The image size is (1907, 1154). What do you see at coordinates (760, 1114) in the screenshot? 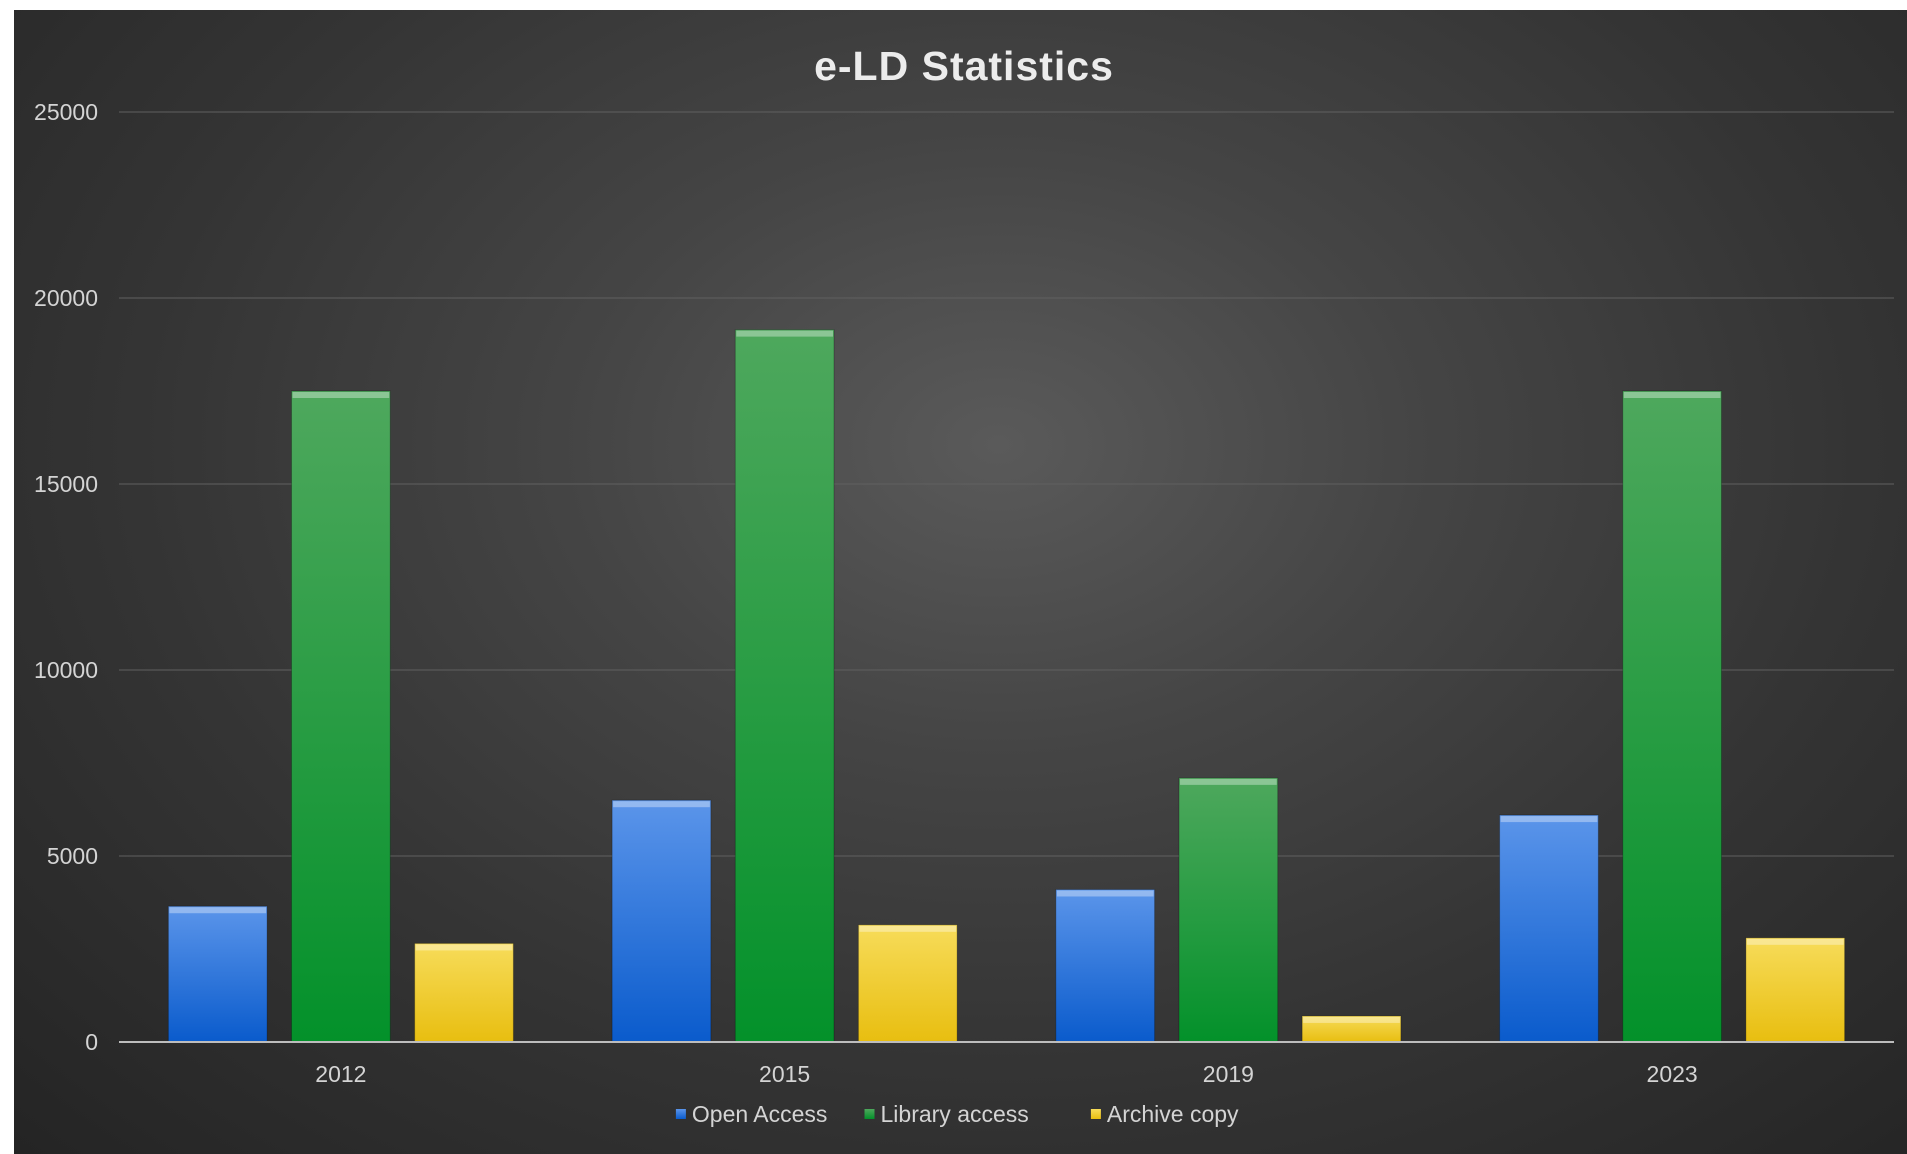
I see `legend-label: Open Access` at bounding box center [760, 1114].